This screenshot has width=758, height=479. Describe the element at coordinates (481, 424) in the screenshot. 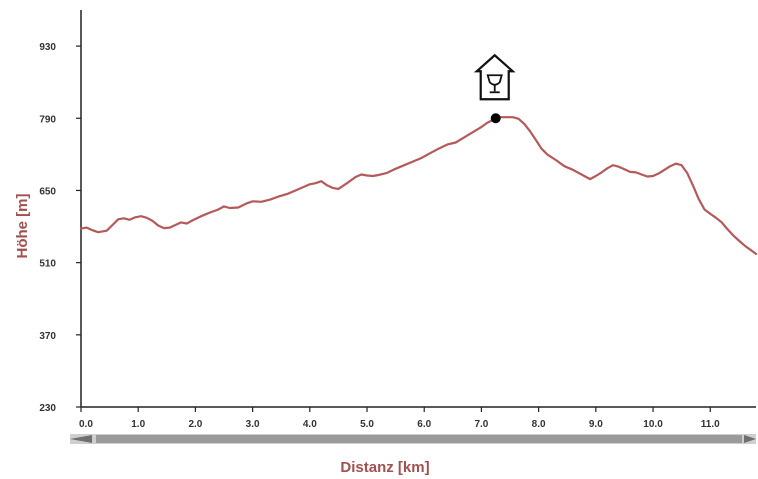

I see `x-tick-label: 7.0` at that location.